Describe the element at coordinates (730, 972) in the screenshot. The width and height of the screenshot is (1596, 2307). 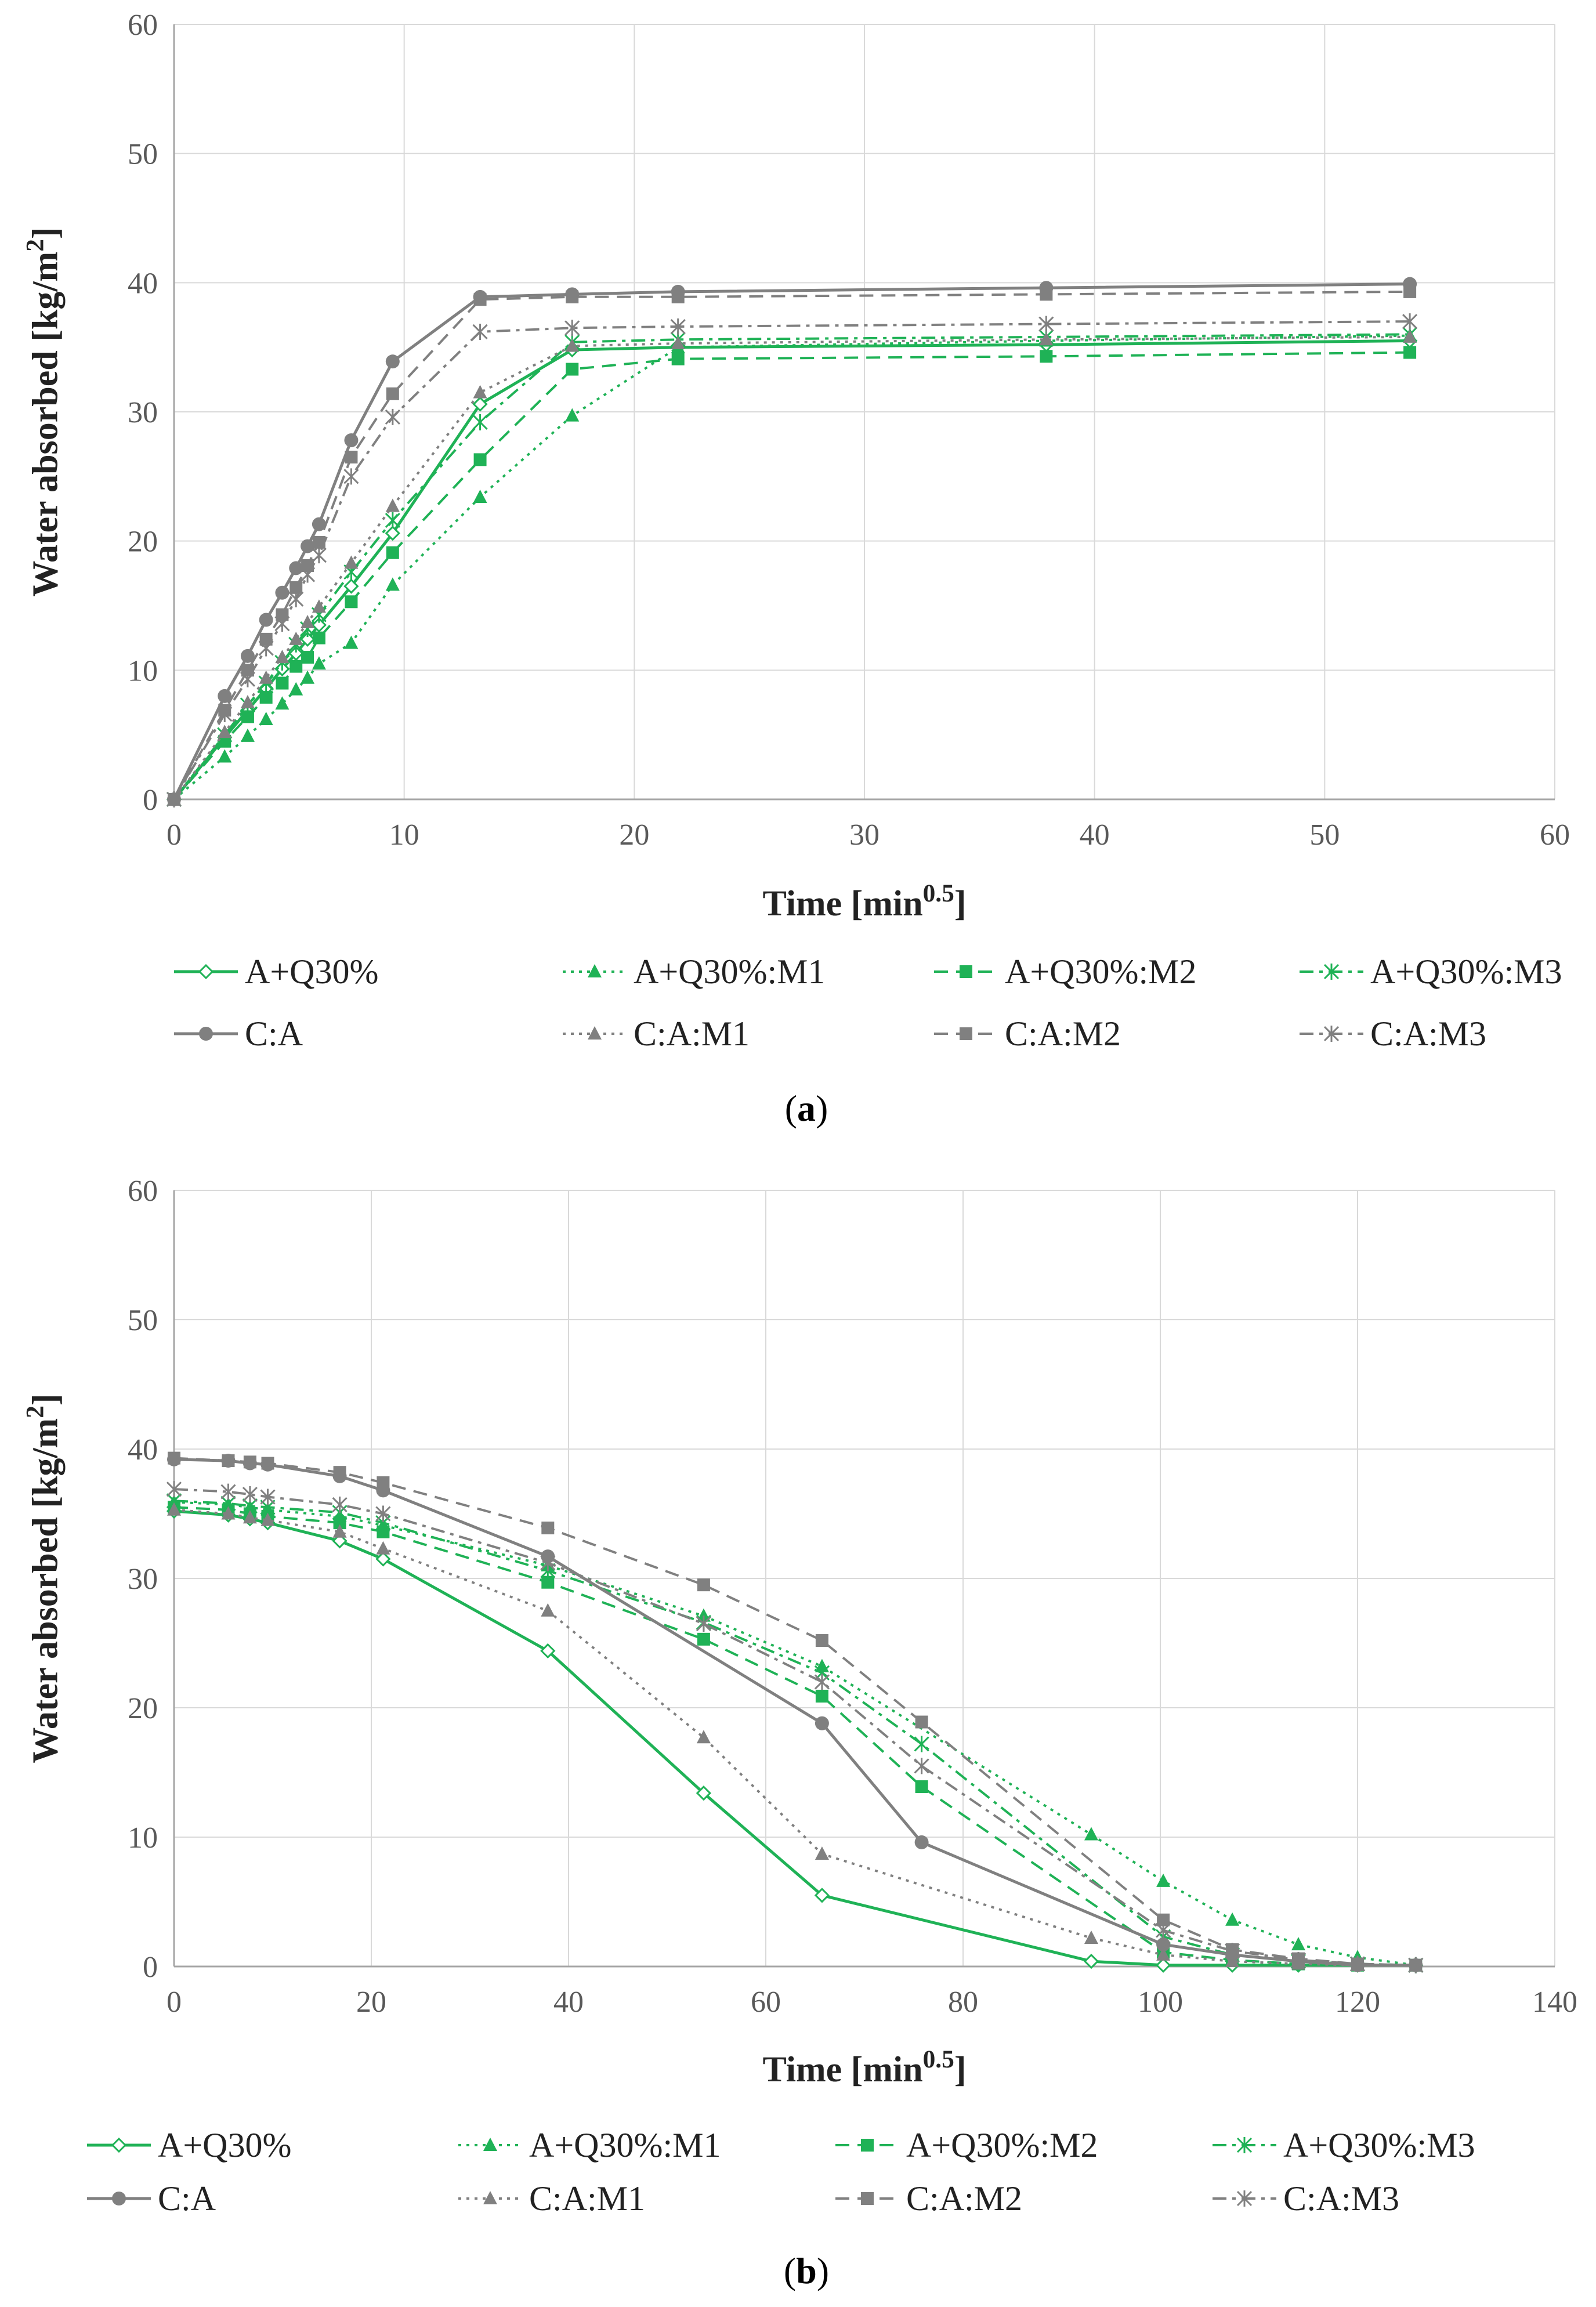
I see `legend-label: A+Q30%:M1` at that location.